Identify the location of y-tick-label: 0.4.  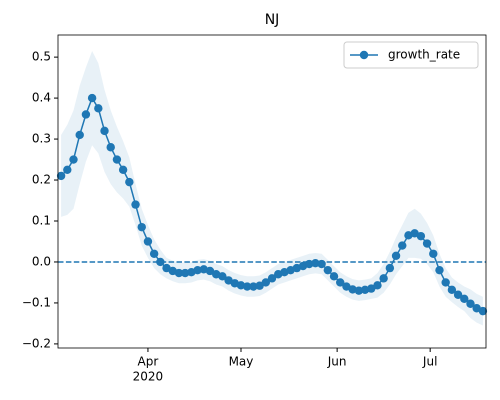
(41, 98).